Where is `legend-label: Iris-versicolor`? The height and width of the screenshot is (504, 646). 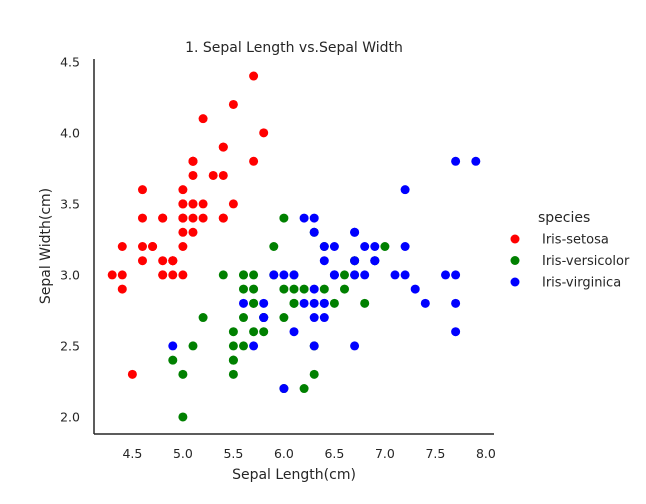 legend-label: Iris-versicolor is located at coordinates (586, 261).